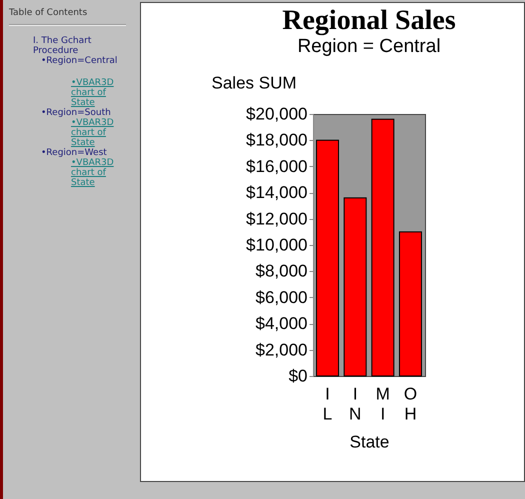 This screenshot has height=499, width=525. Describe the element at coordinates (277, 192) in the screenshot. I see `y-tick-label: $14,000` at that location.